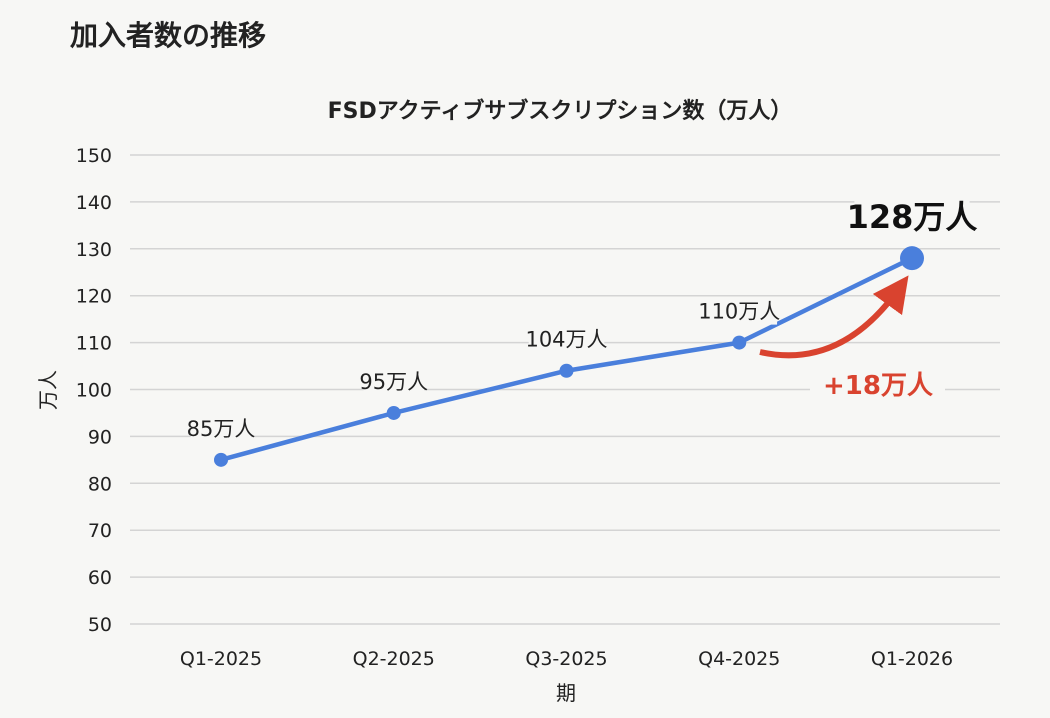  What do you see at coordinates (100, 625) in the screenshot?
I see `y-tick-label: 50` at bounding box center [100, 625].